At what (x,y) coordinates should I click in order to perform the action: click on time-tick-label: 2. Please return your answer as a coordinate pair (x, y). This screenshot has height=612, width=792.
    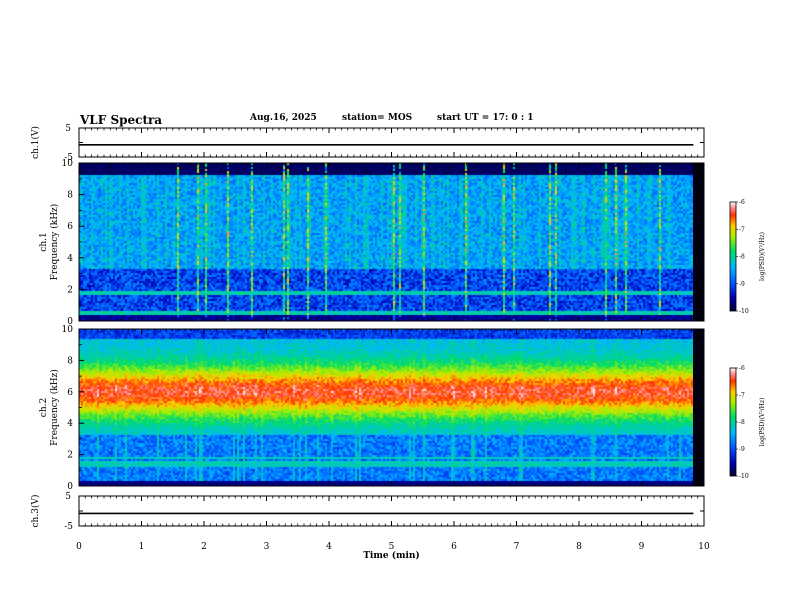
    Looking at the image, I should click on (204, 547).